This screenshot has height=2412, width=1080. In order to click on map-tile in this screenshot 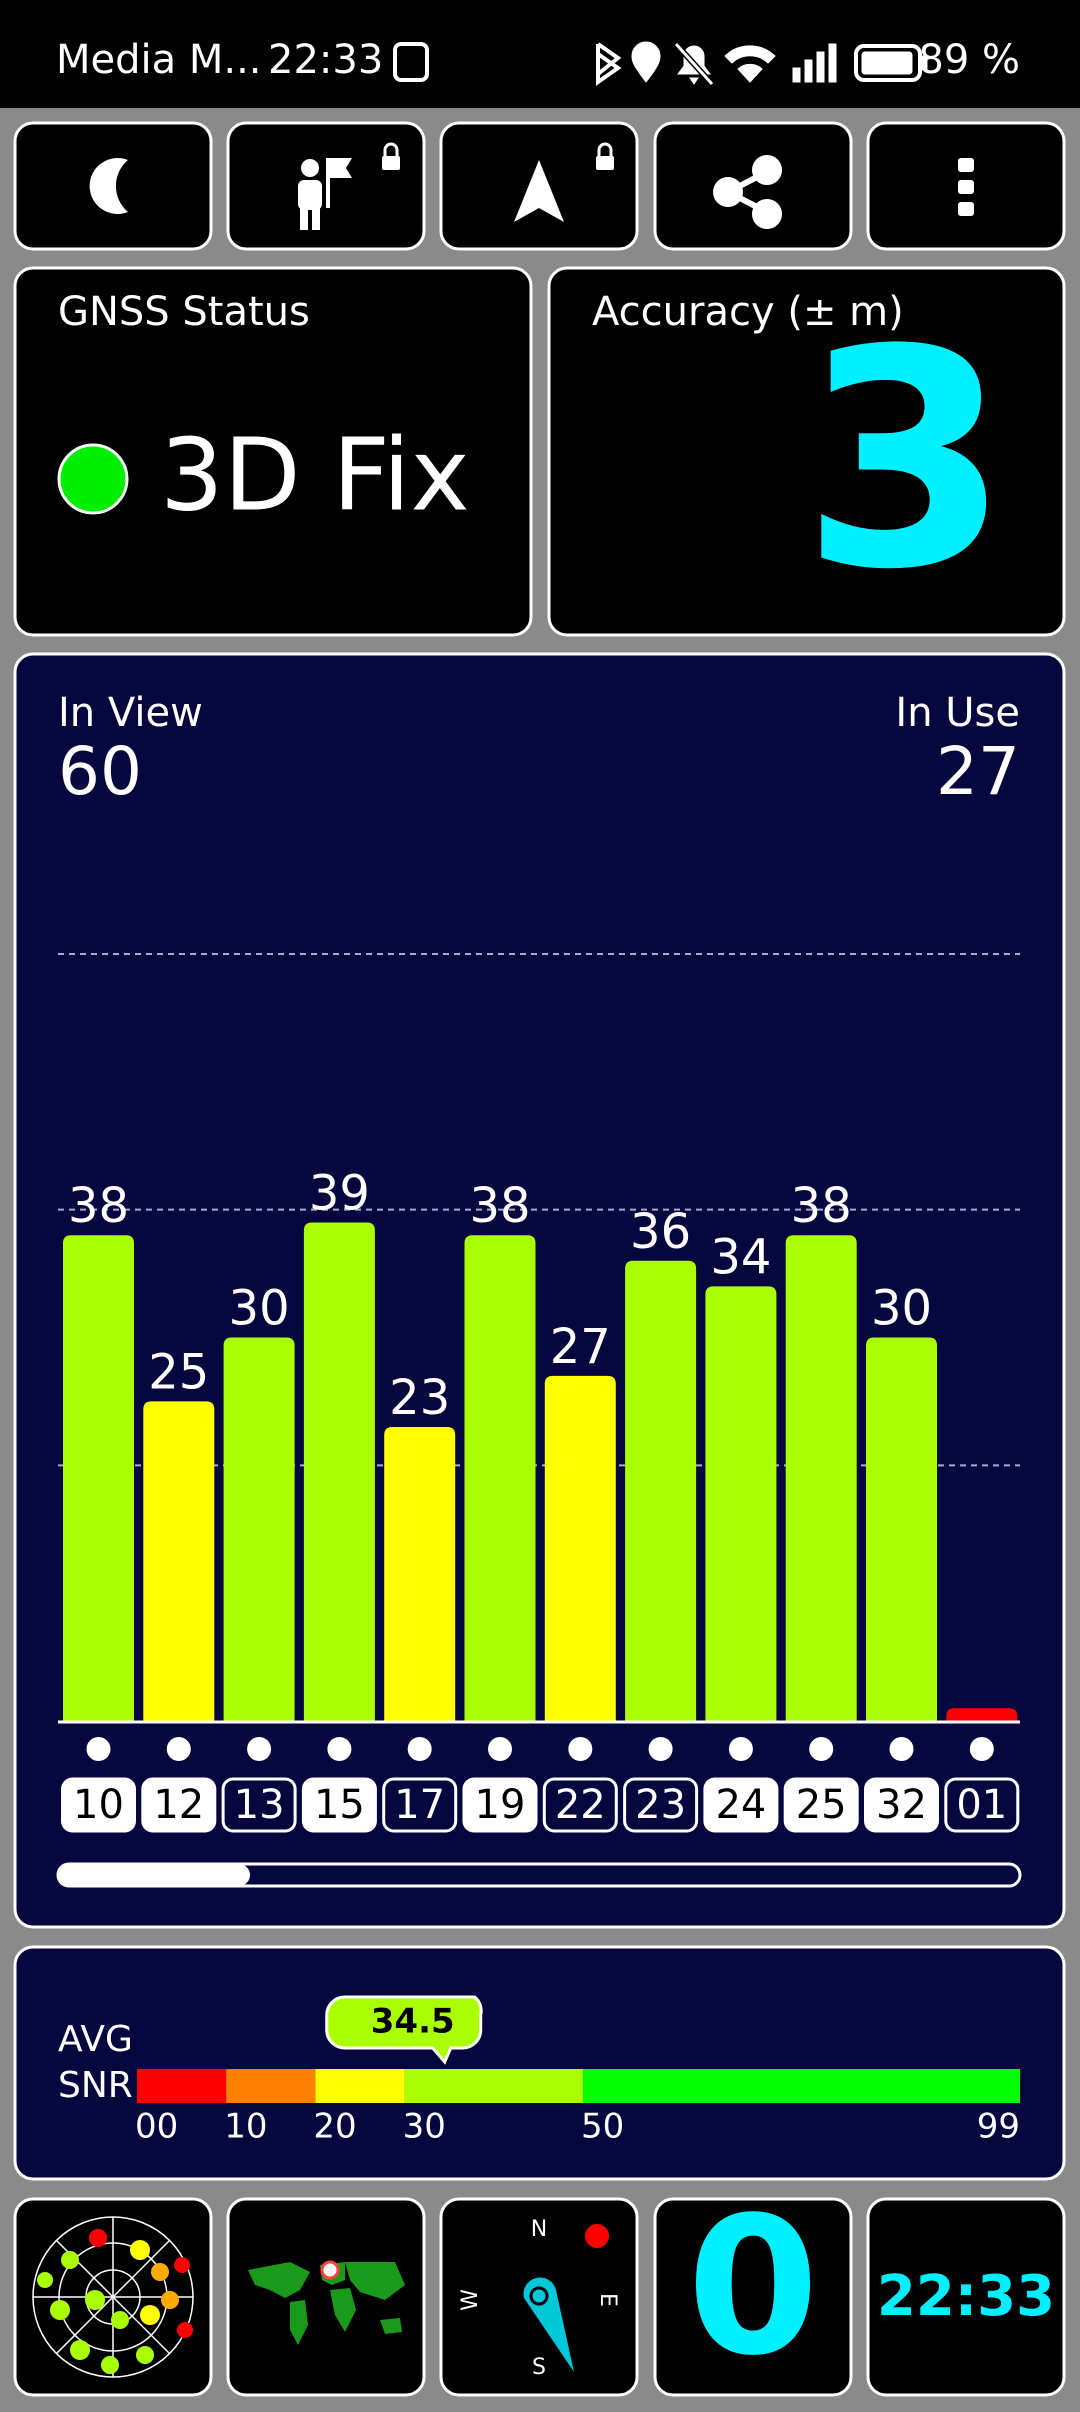, I will do `click(326, 2297)`.